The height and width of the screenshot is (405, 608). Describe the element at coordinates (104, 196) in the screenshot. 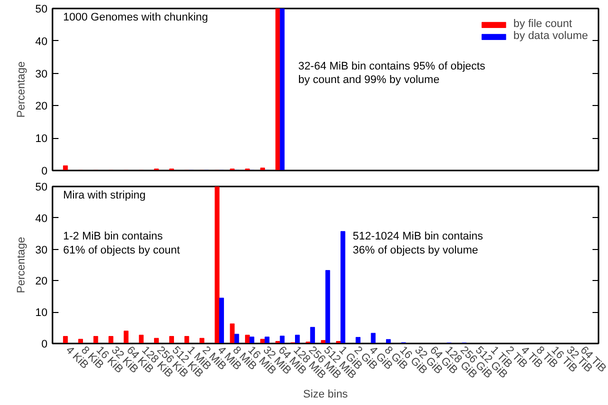

I see `chart-title: Mira with striping` at that location.